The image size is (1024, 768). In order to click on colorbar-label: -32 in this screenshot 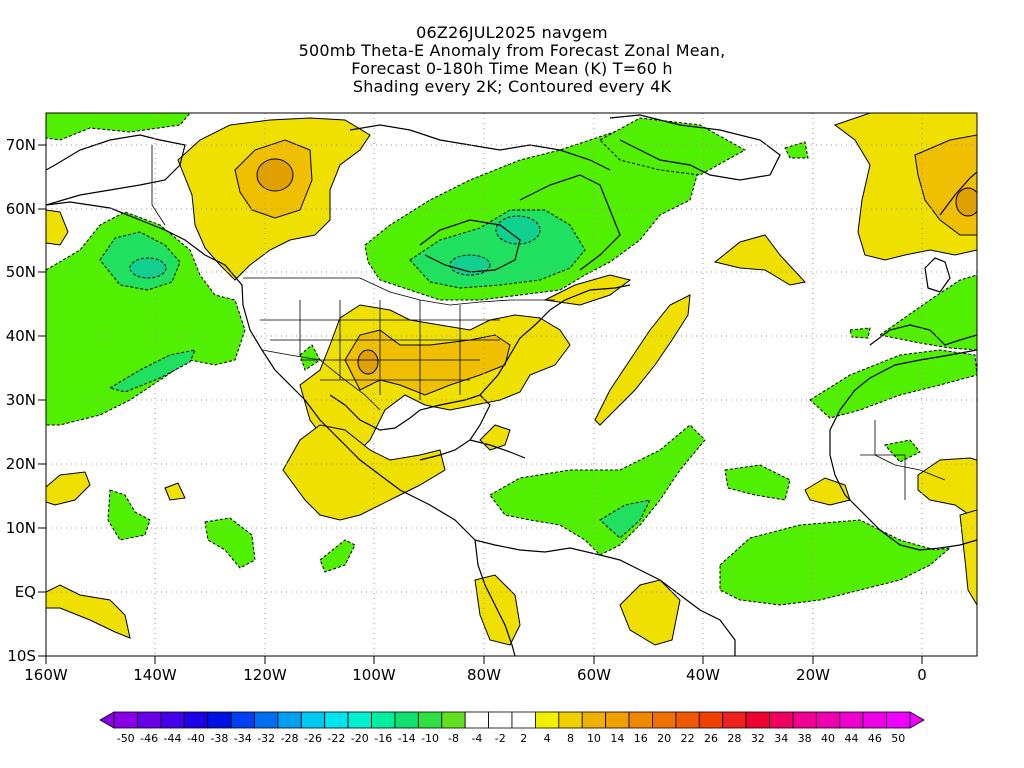, I will do `click(266, 738)`.